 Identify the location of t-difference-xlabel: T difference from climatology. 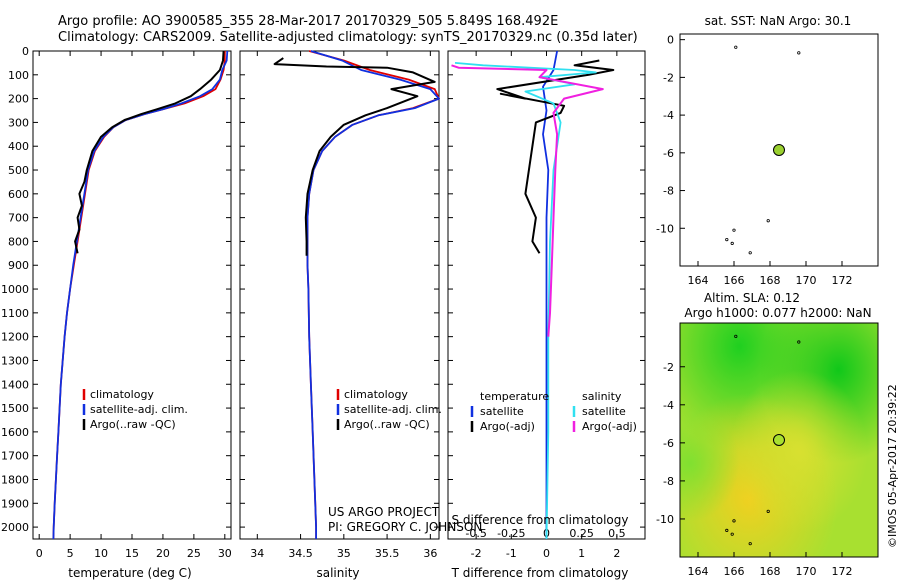
(540, 573).